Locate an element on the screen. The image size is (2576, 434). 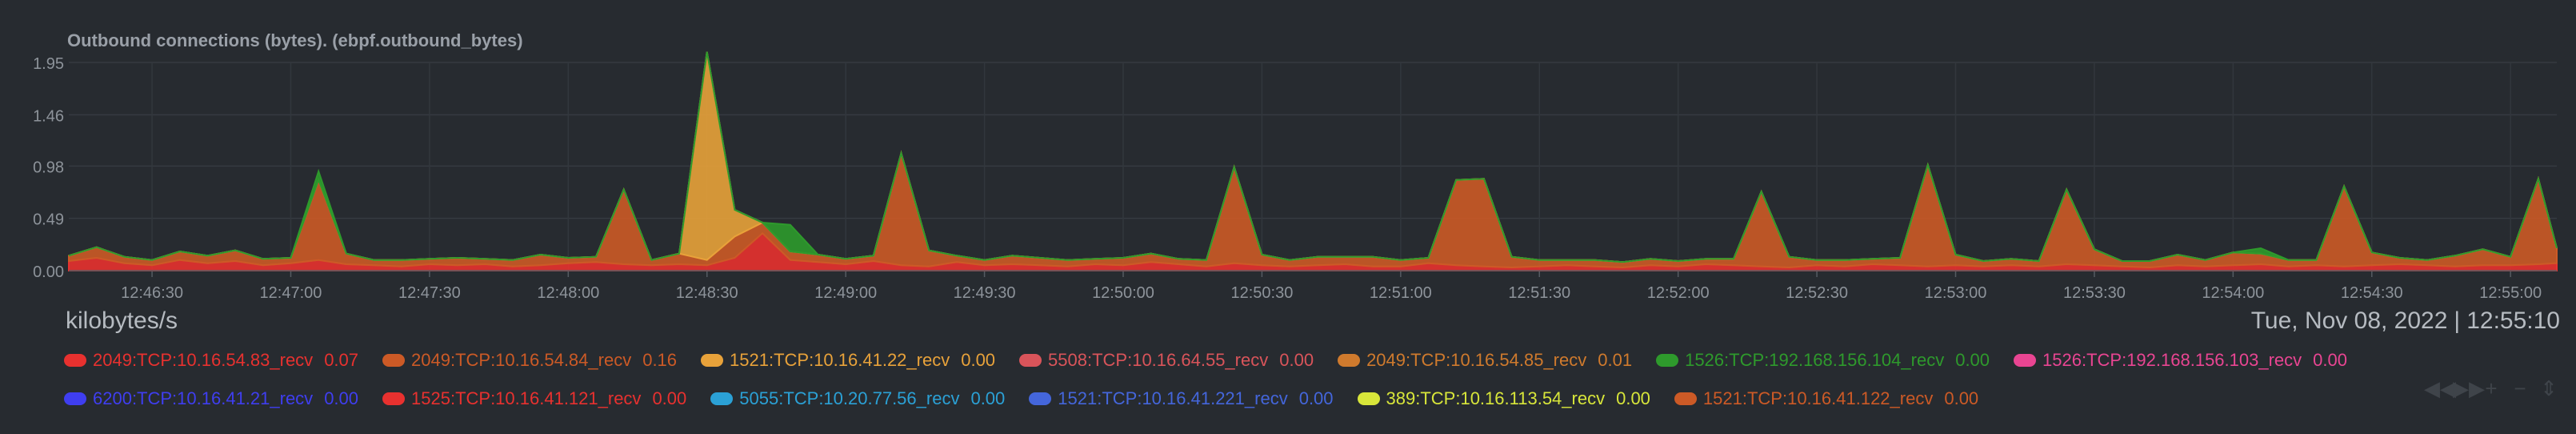
x-tick-label: 12:50:30 is located at coordinates (1261, 293).